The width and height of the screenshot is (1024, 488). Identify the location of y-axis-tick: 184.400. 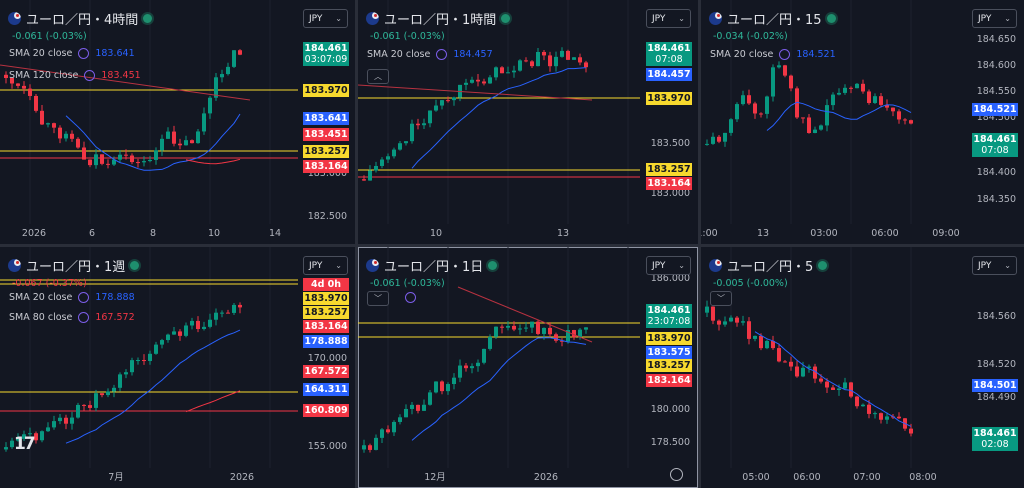
(996, 172).